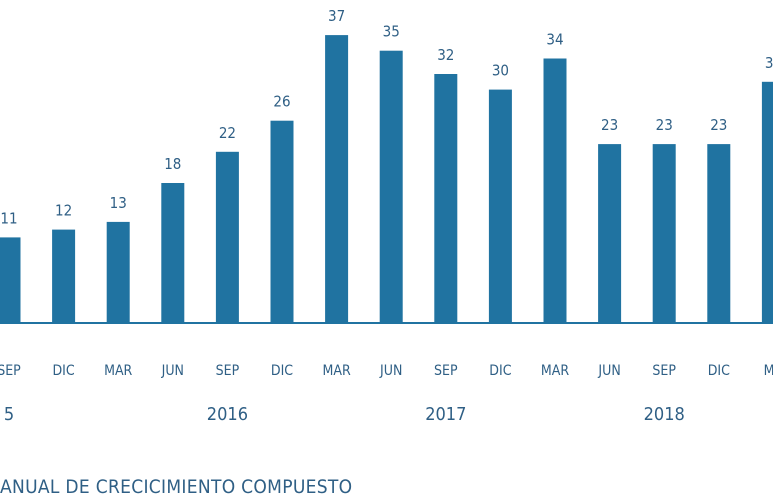  I want to click on month-label-0: SEP, so click(10, 371).